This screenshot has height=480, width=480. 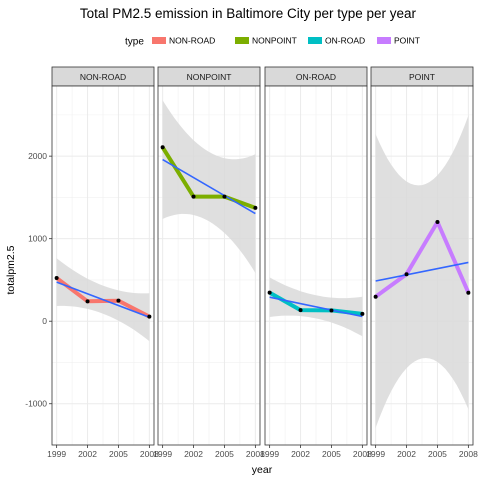 I want to click on data-point-on-road-2005, so click(x=331, y=310).